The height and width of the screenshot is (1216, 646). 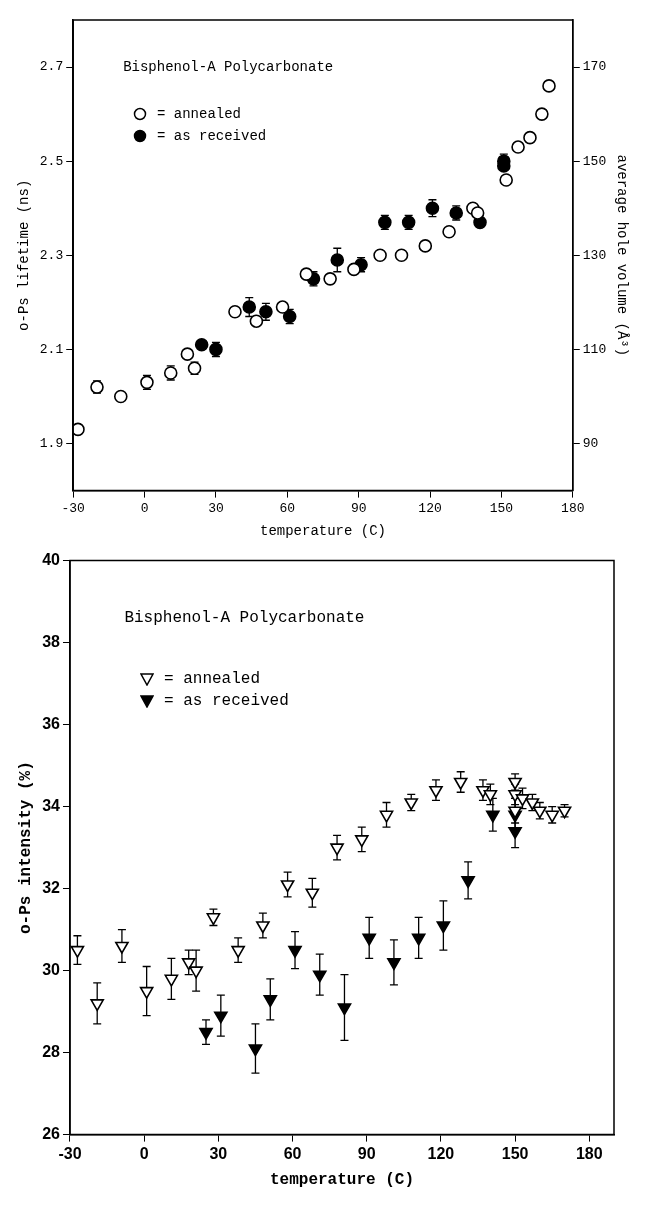 What do you see at coordinates (51, 161) in the screenshot?
I see `y-tick-label: 2.5` at bounding box center [51, 161].